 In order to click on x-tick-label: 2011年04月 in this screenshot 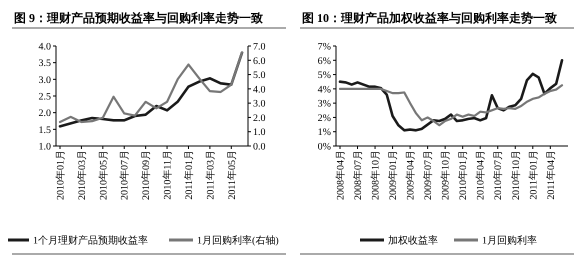, I will do `click(550, 175)`.